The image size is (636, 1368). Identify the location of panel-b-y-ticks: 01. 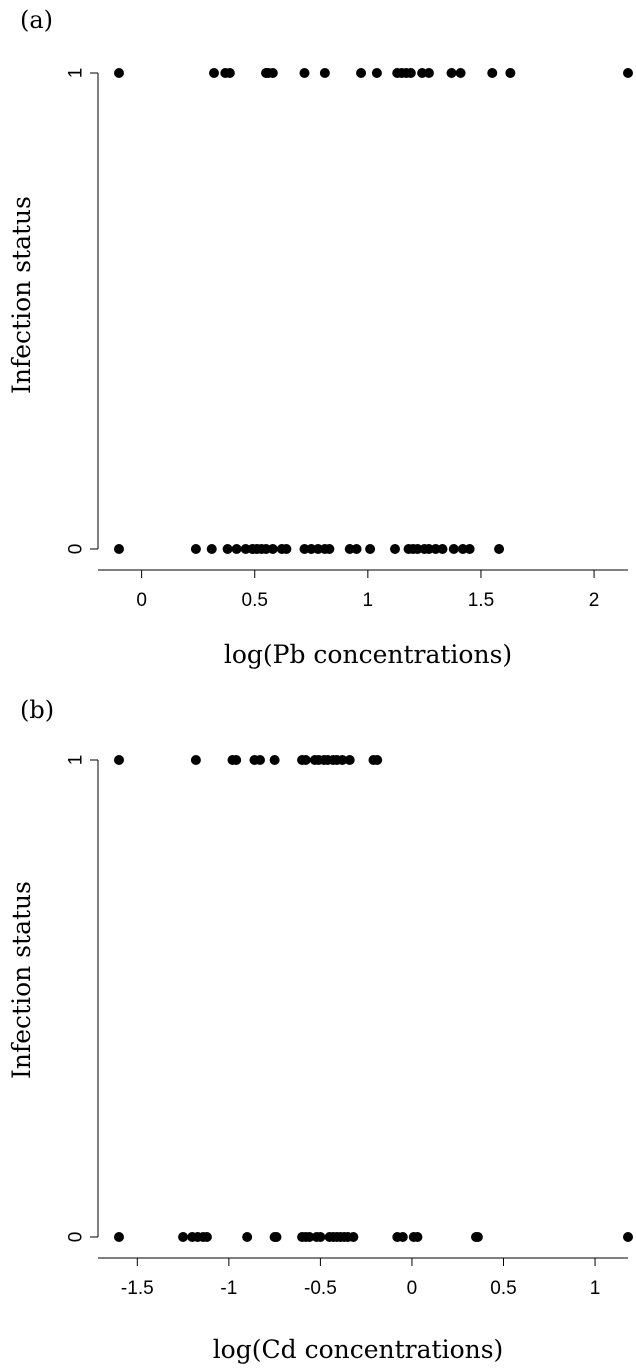
(82, 999).